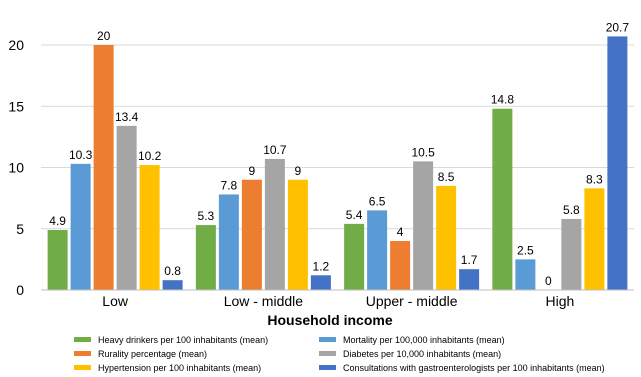 This screenshot has height=377, width=641. I want to click on data-label: 10.3, so click(81, 155).